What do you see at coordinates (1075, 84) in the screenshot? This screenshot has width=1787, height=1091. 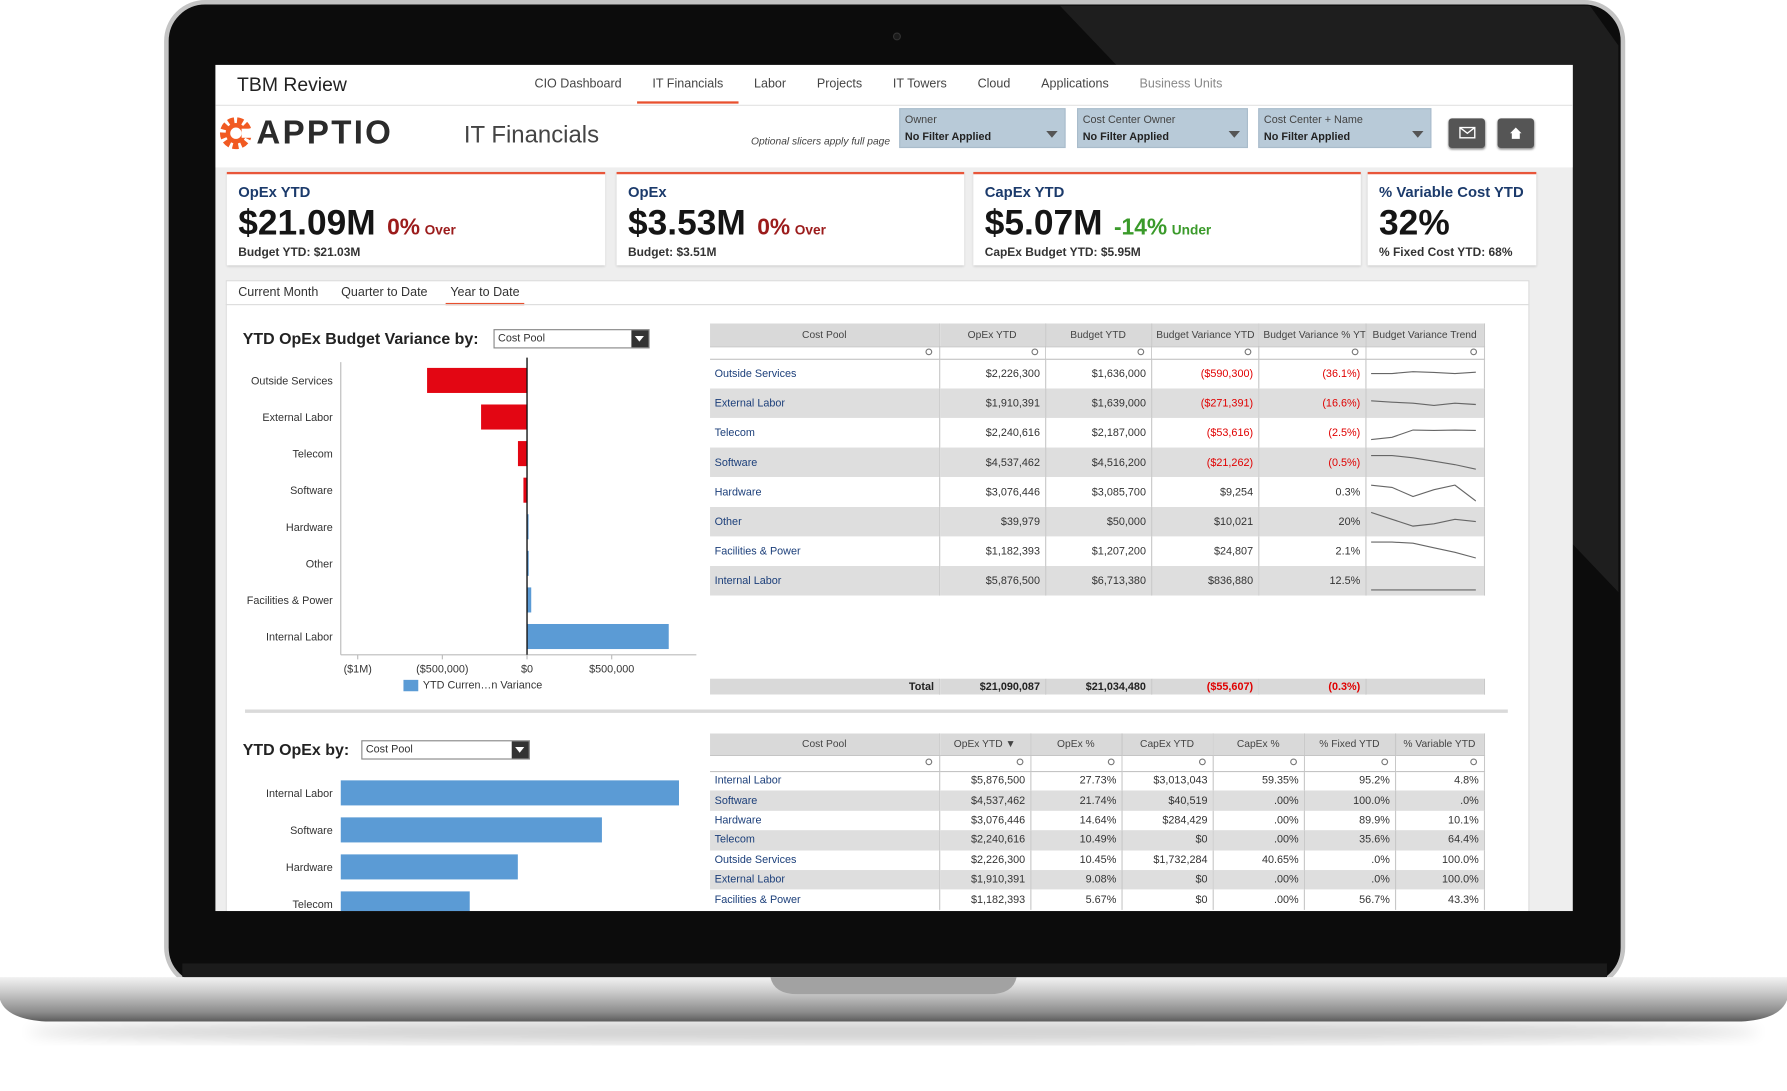 I see `nav-item: Applications` at bounding box center [1075, 84].